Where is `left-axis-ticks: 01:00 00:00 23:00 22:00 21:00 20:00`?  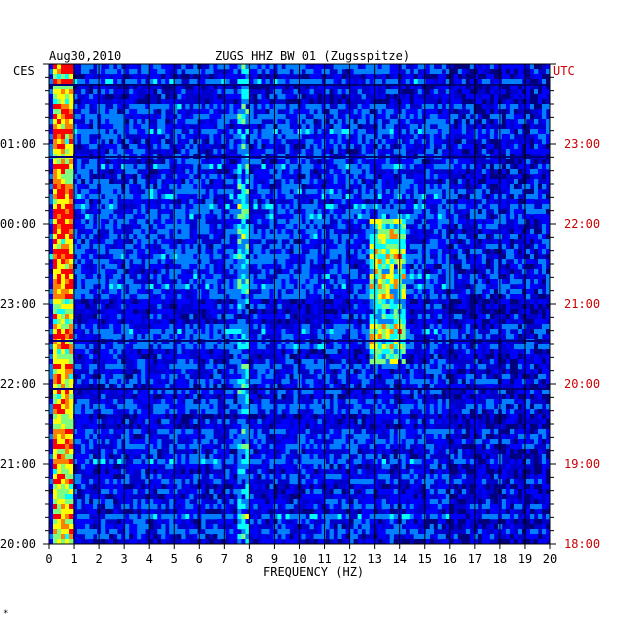
left-axis-ticks: 01:00 00:00 23:00 22:00 21:00 20:00 is located at coordinates (24, 307).